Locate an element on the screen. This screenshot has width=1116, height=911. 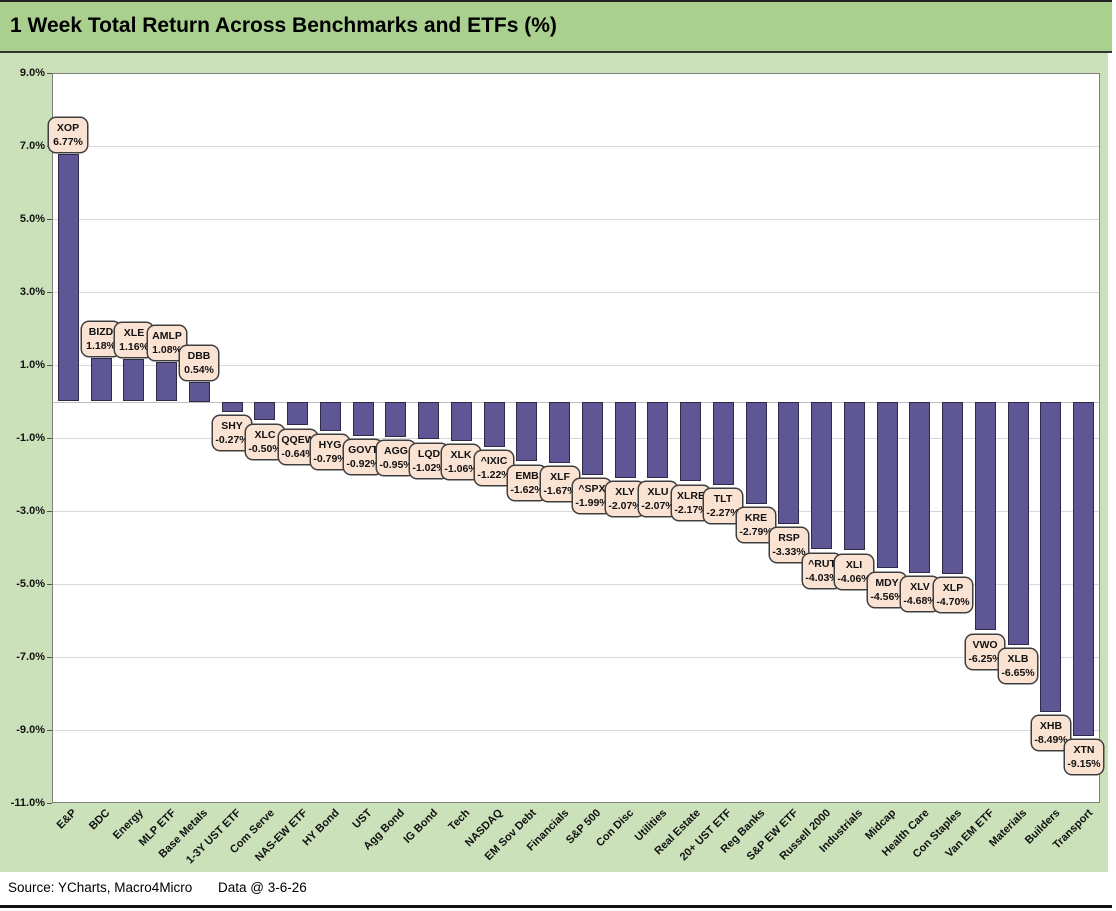
bar-XLK is located at coordinates (461, 421).